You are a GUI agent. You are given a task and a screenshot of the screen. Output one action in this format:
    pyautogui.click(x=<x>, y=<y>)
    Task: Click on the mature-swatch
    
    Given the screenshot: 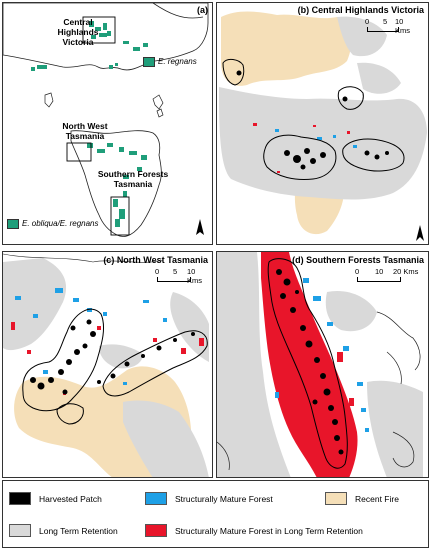 What is the action you would take?
    pyautogui.click(x=156, y=498)
    